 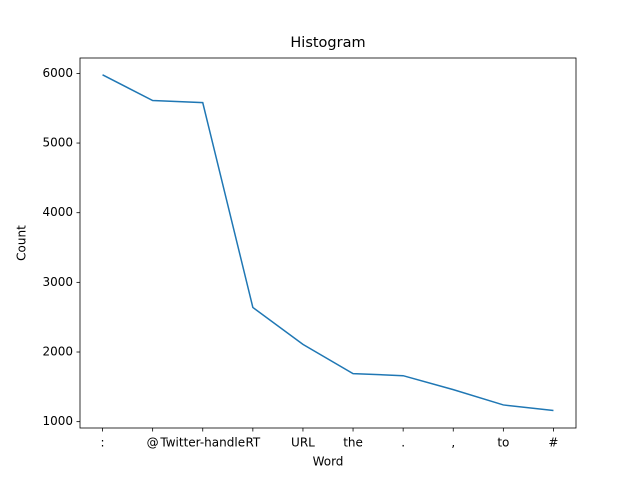 I want to click on x-tick-label: ,, so click(x=453, y=443).